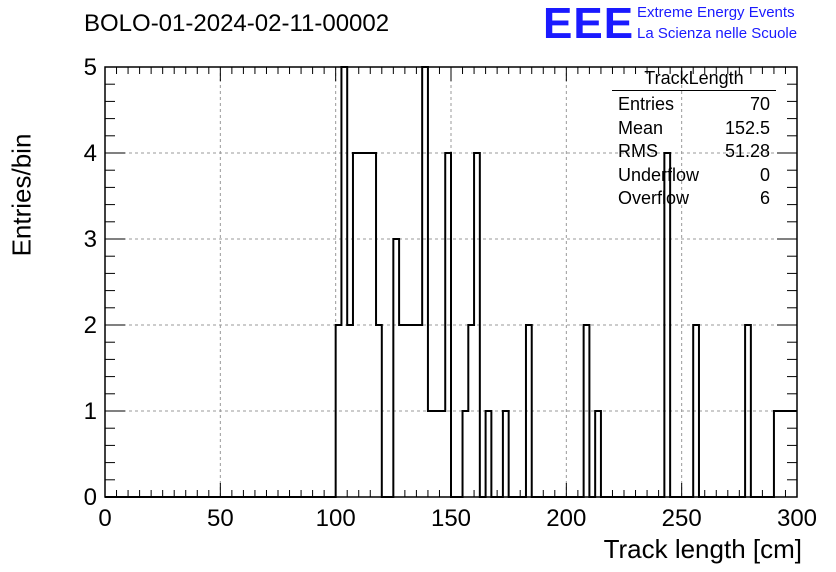 This screenshot has height=572, width=836. I want to click on y-tick-label: 5, so click(90, 67).